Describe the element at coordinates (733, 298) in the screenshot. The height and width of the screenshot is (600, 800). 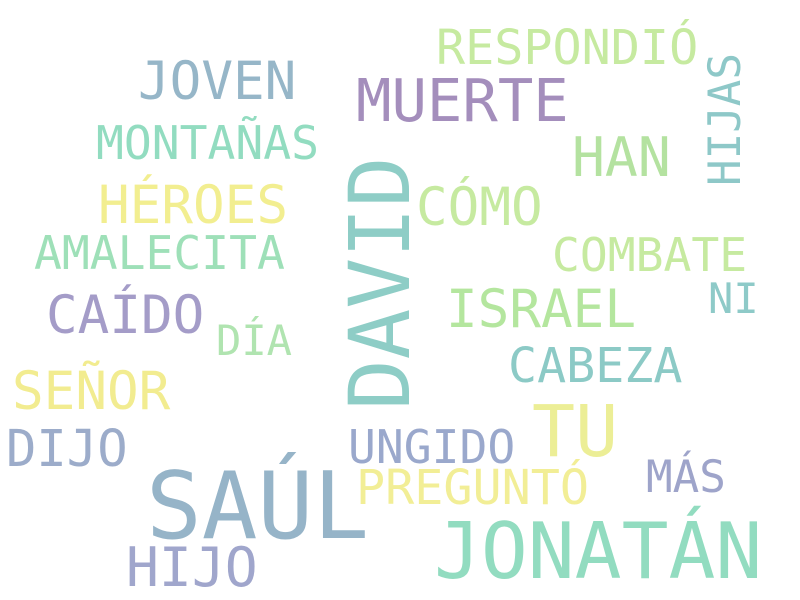
I see `word-ni: NI` at that location.